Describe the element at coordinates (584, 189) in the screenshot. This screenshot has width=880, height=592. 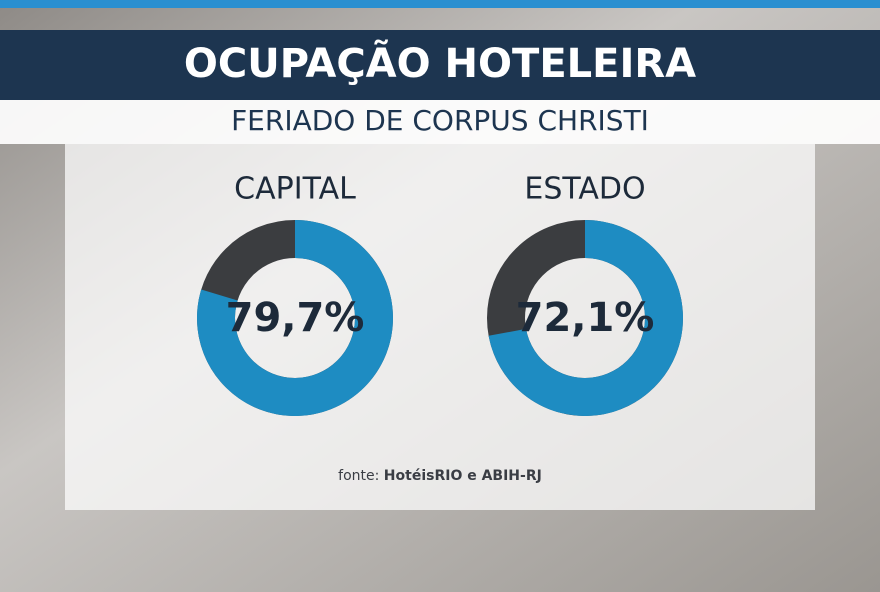
I see `chart-title: ESTADO` at that location.